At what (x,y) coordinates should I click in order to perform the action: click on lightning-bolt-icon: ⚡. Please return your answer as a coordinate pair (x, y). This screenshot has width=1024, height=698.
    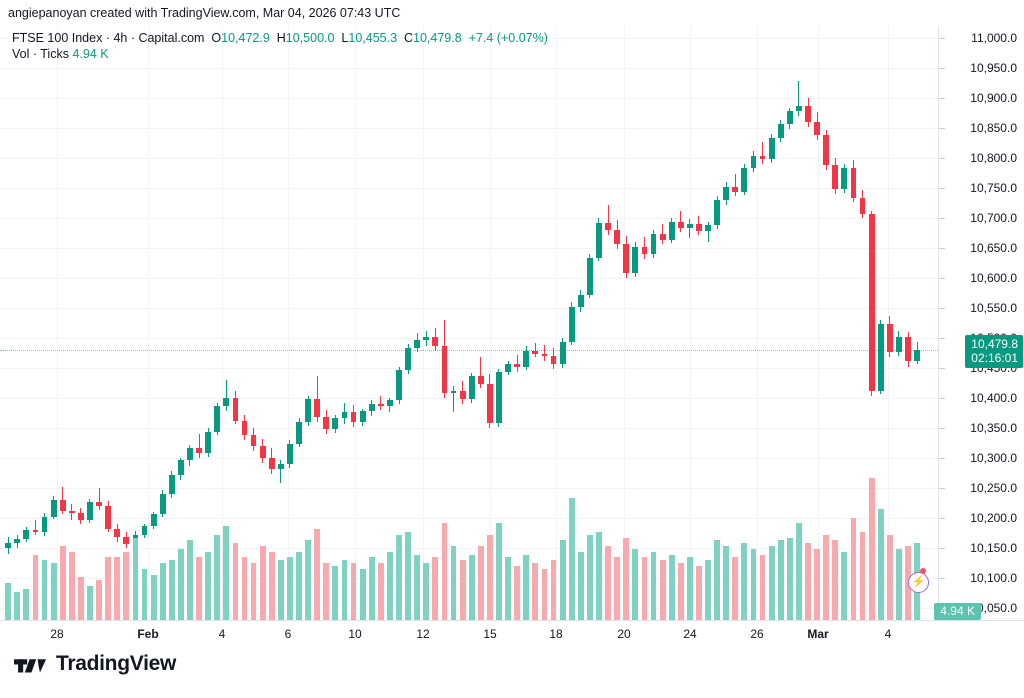
    Looking at the image, I should click on (919, 582).